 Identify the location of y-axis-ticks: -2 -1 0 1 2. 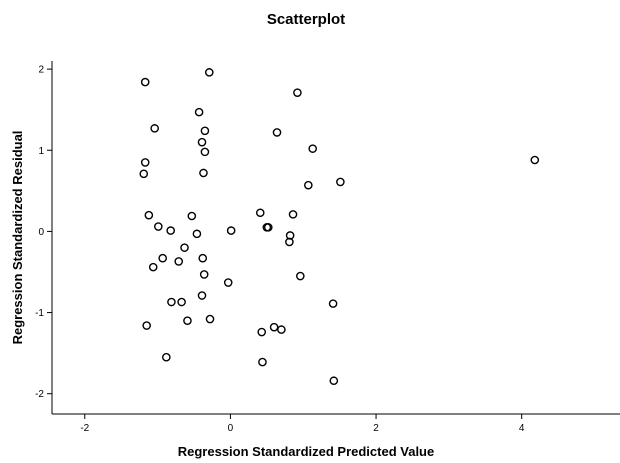
(43, 232).